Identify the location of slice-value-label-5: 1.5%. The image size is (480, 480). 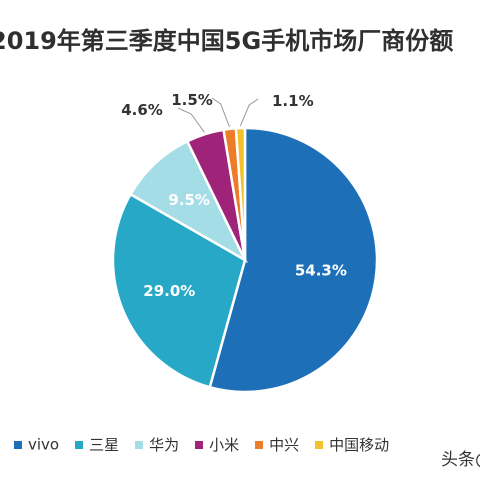
(192, 100).